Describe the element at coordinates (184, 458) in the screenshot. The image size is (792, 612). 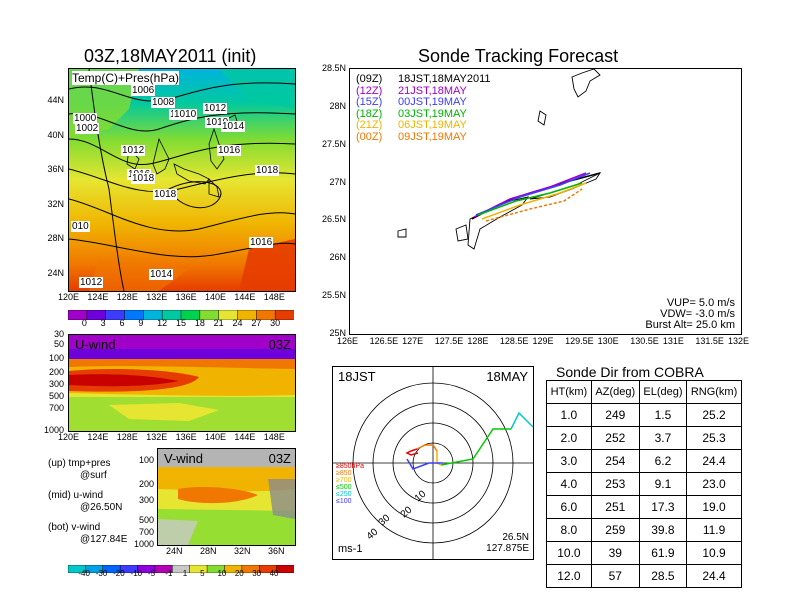
I see `v-wind-label: V-wind` at that location.